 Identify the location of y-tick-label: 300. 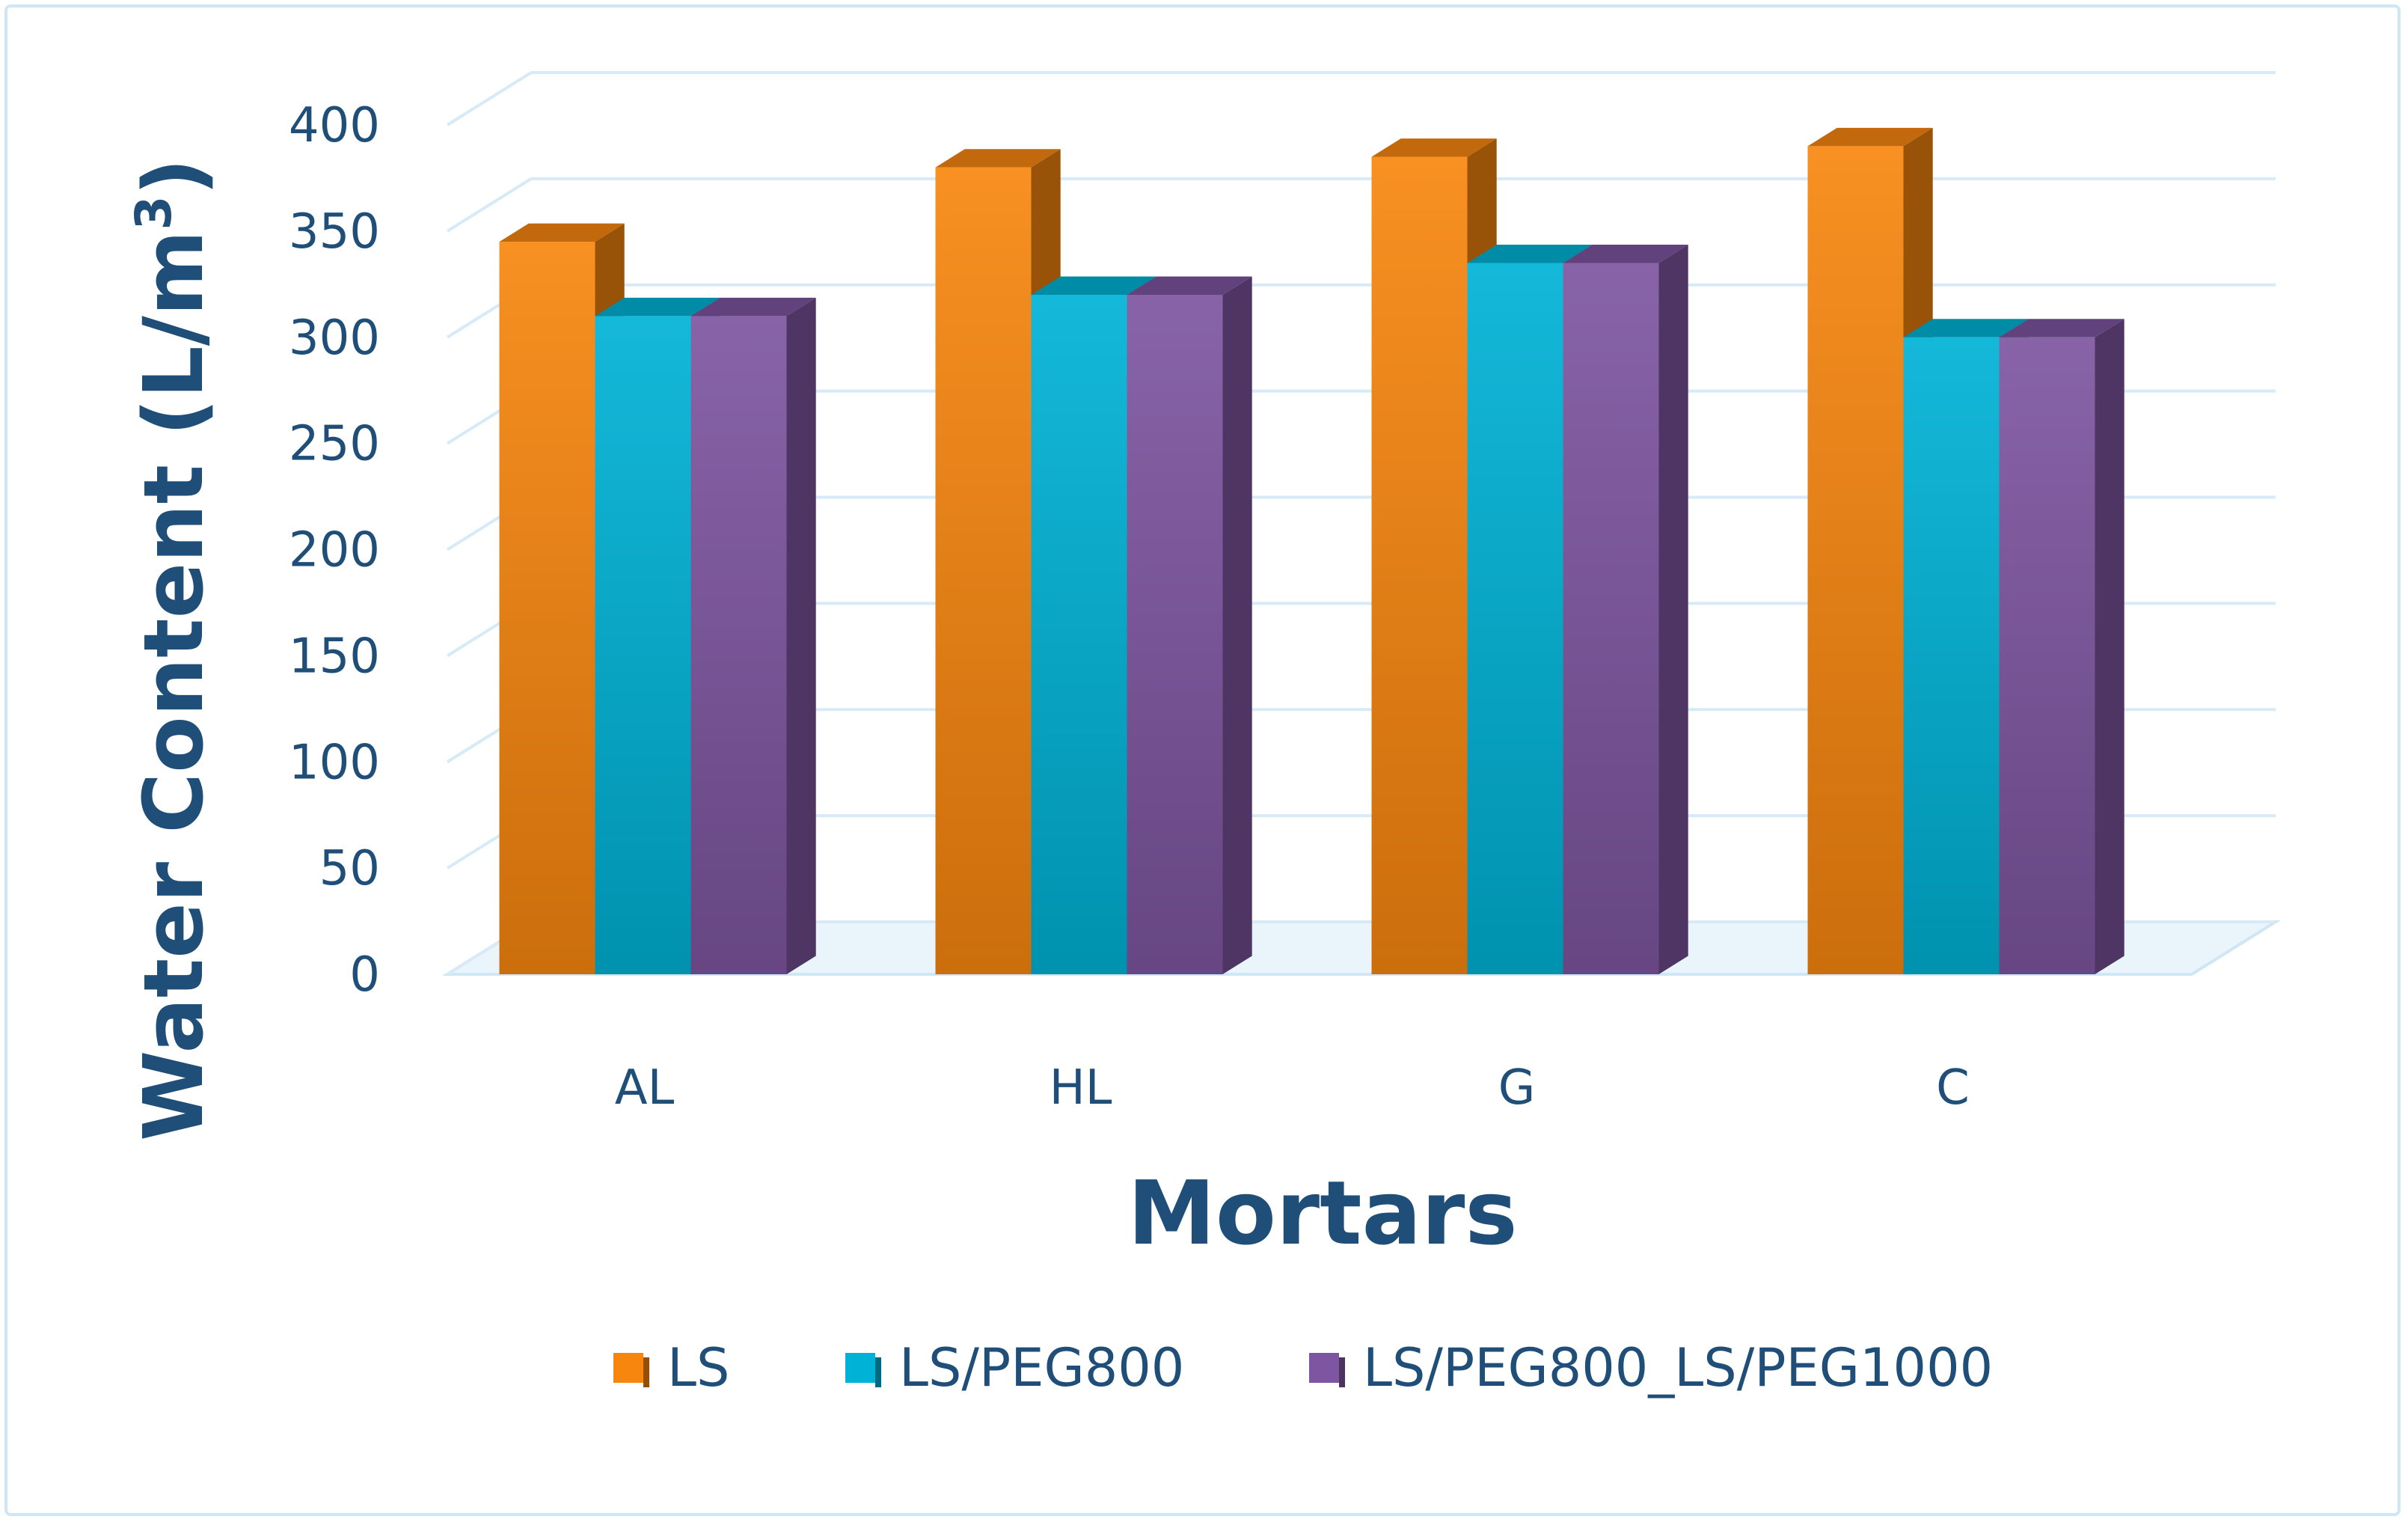
(334, 338).